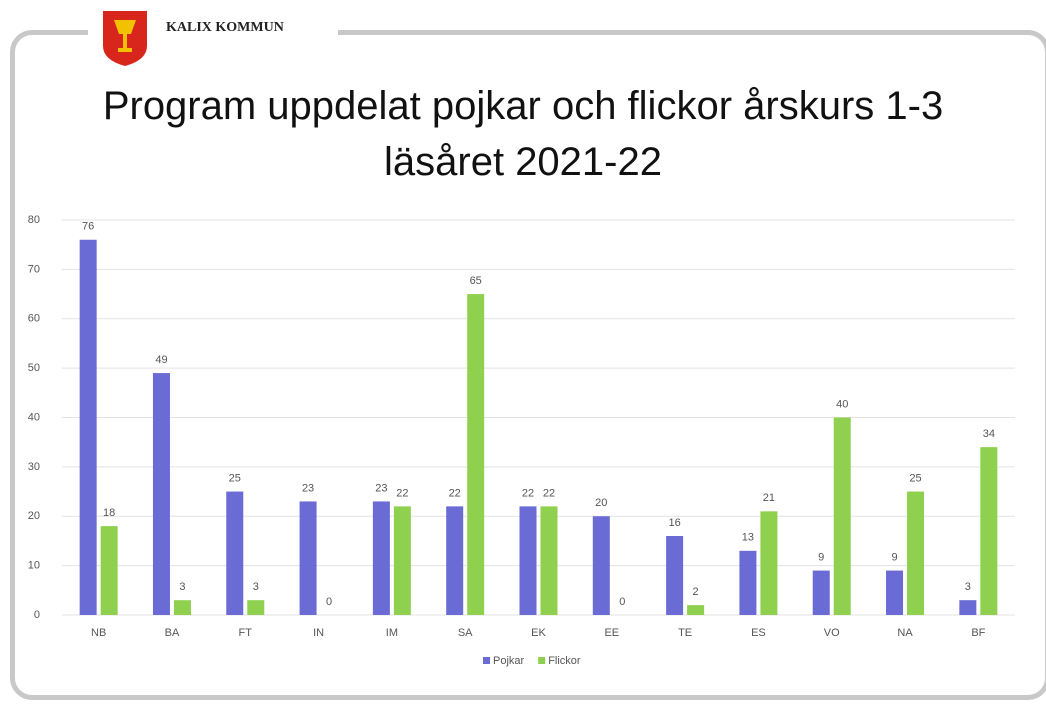 Image resolution: width=1046 pixels, height=709 pixels. Describe the element at coordinates (832, 633) in the screenshot. I see `x-tick-label: VO` at that location.